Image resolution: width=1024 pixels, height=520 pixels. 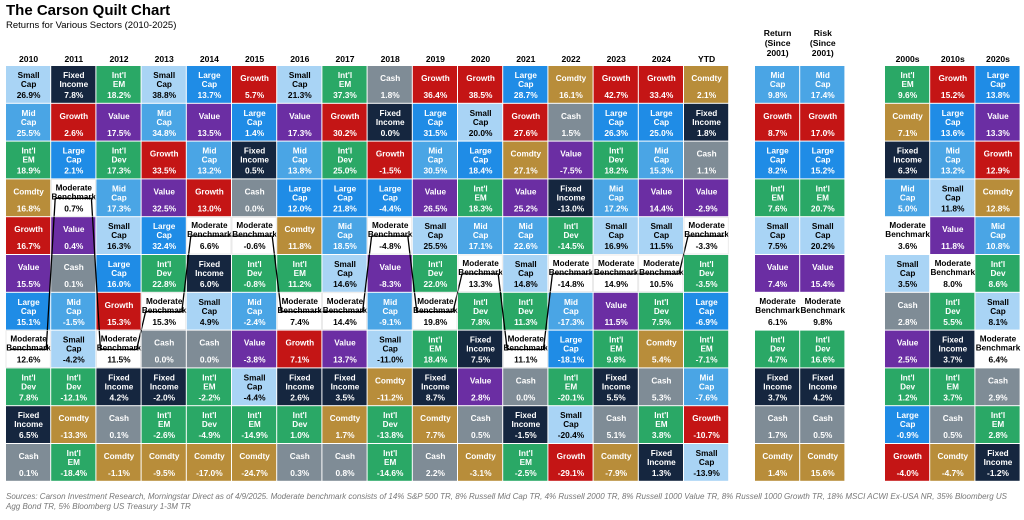 I want to click on cell-value: 15.1%, so click(x=29, y=322).